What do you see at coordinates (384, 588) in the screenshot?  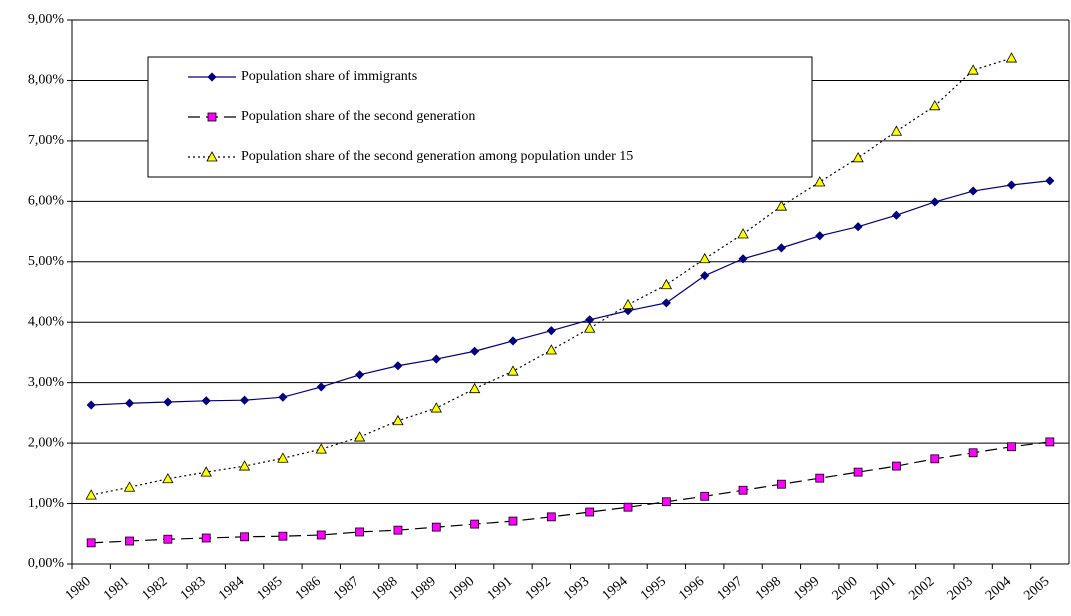 I see `x-tick-label: 1988` at bounding box center [384, 588].